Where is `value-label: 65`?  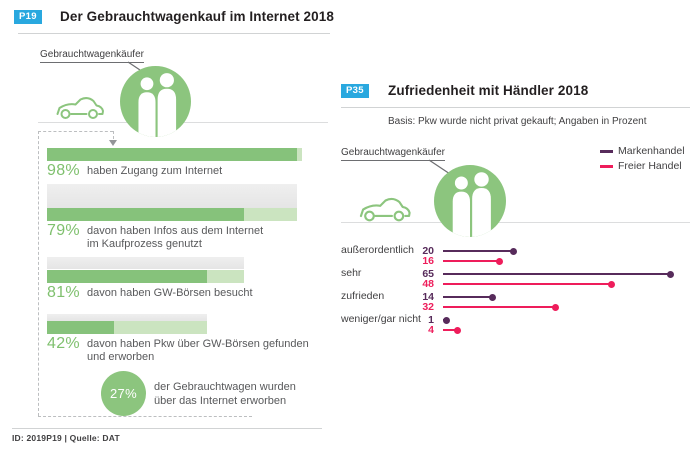
value-label: 65 is located at coordinates (428, 274).